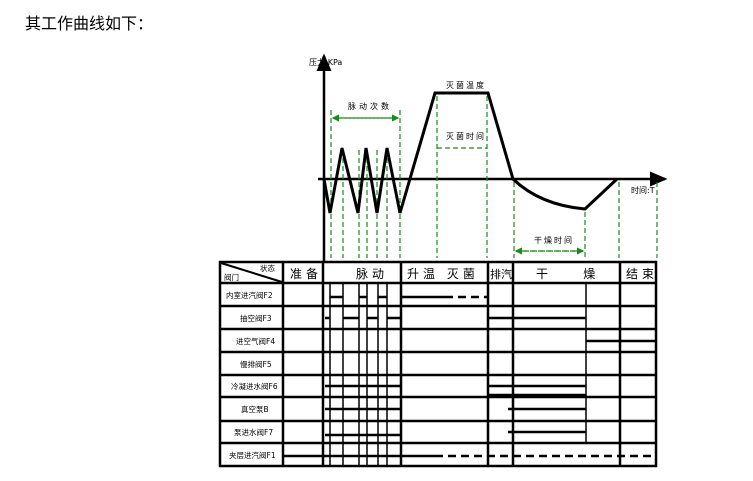  What do you see at coordinates (466, 85) in the screenshot?
I see `sterilize-temp-label: 灭菌温度` at bounding box center [466, 85].